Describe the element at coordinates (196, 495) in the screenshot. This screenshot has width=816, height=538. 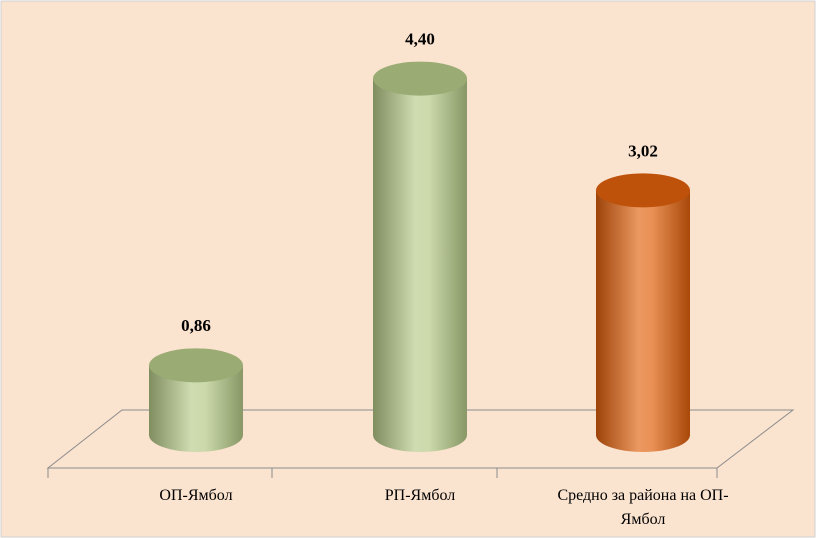
I see `x-tick-label: ОП-Ямбол` at that location.